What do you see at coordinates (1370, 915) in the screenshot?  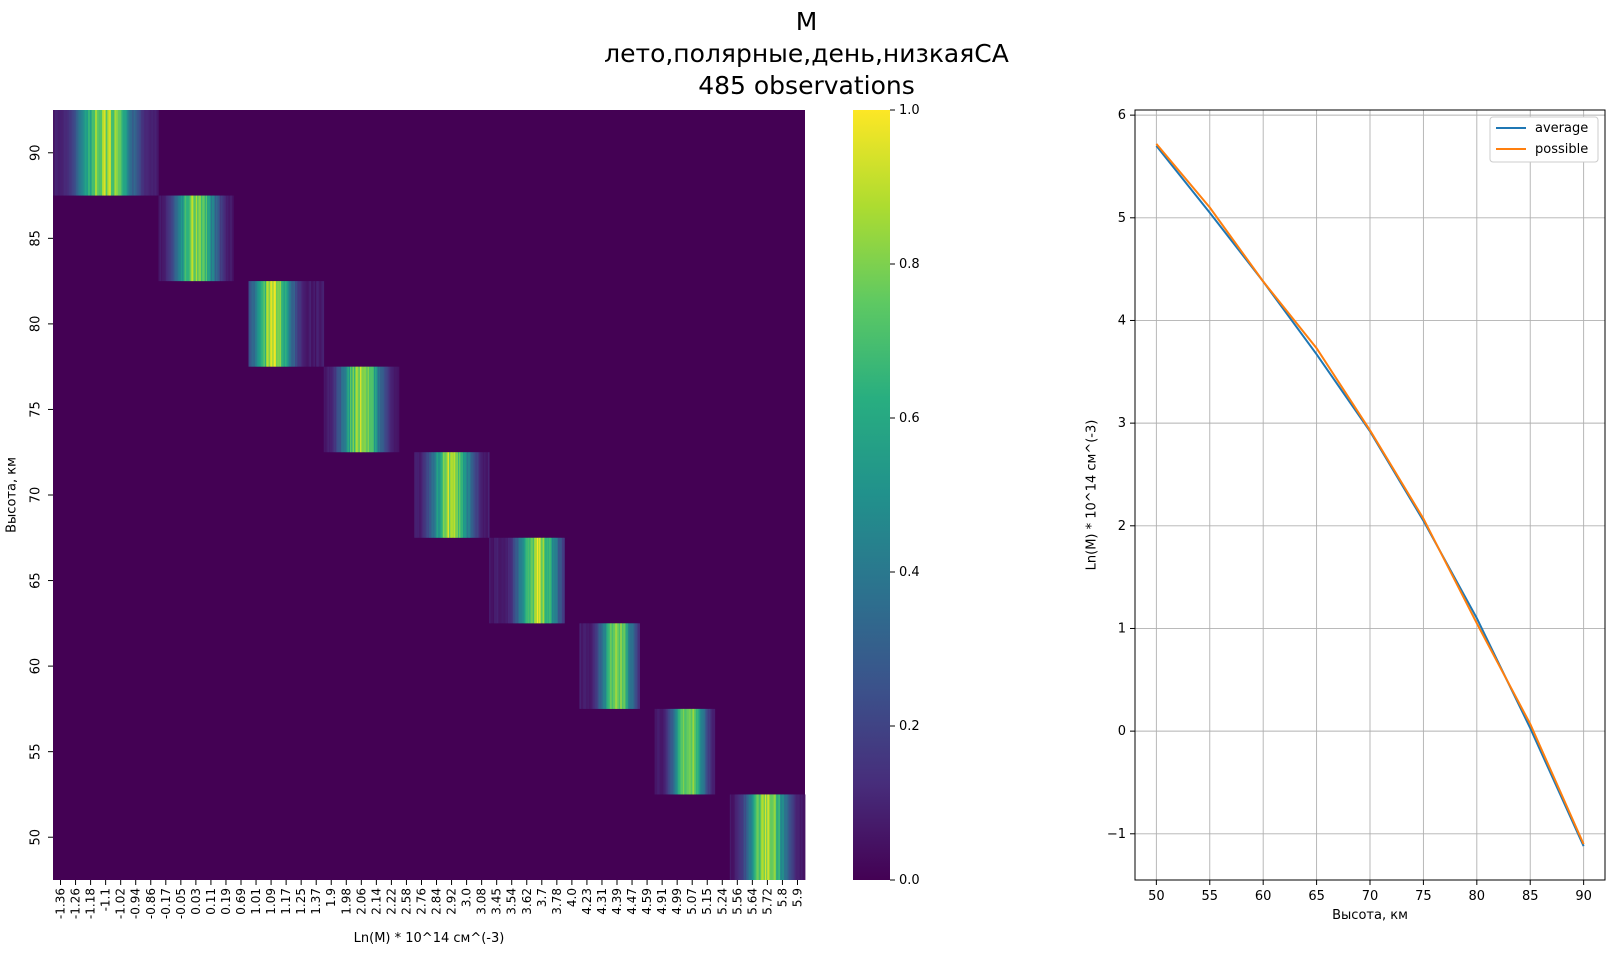 I see `line-chart-x-label: Высота, км` at bounding box center [1370, 915].